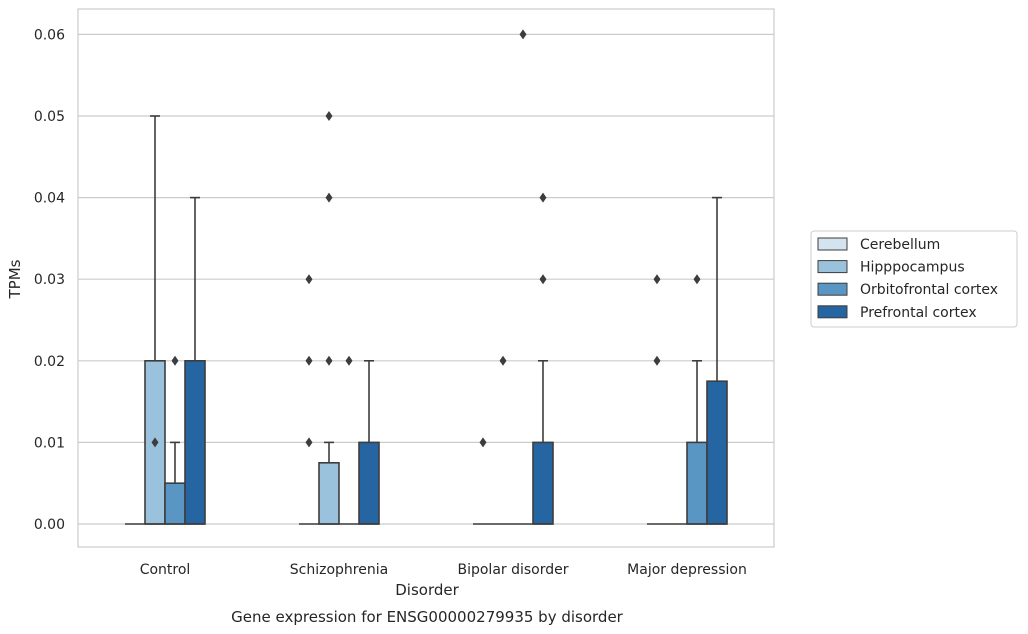 This screenshot has height=634, width=1028. Describe the element at coordinates (49, 117) in the screenshot. I see `y-tick-label: 0.05` at that location.